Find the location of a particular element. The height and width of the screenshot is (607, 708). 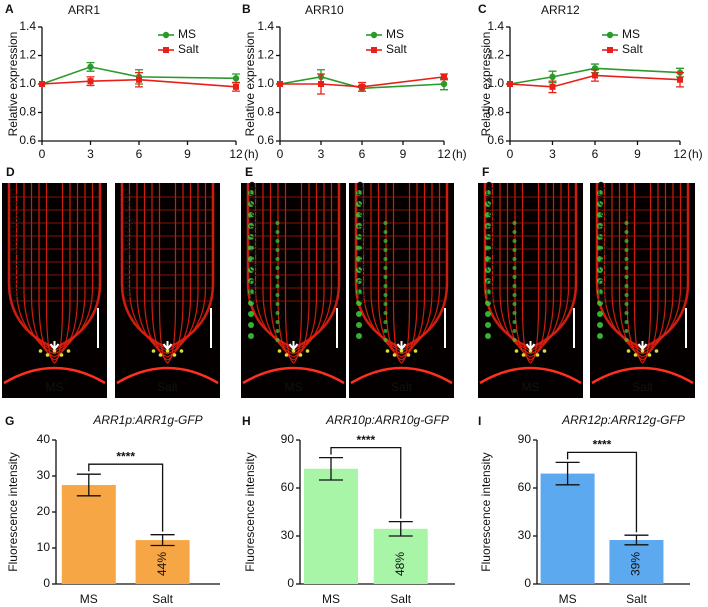

y-axis-label: Fluorescence intensity is located at coordinates (13, 511).